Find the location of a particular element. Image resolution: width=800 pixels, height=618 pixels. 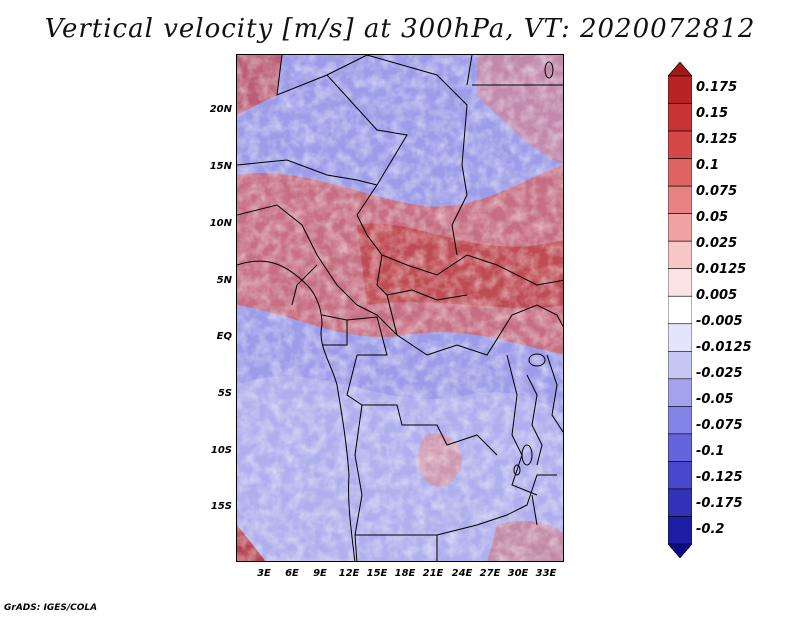

colorbar-label: -0.05 is located at coordinates (715, 399).